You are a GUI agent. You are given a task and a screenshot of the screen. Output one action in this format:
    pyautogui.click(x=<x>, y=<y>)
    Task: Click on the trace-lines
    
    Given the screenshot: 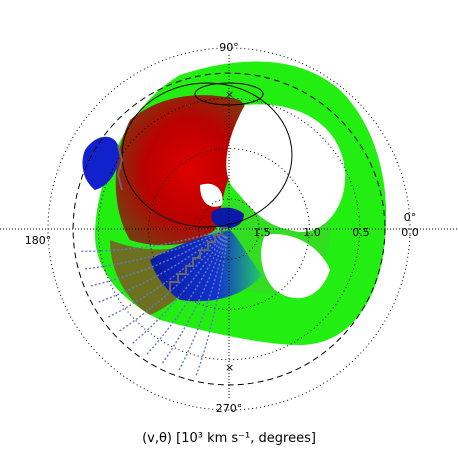 What is the action you would take?
    pyautogui.click(x=154, y=302)
    